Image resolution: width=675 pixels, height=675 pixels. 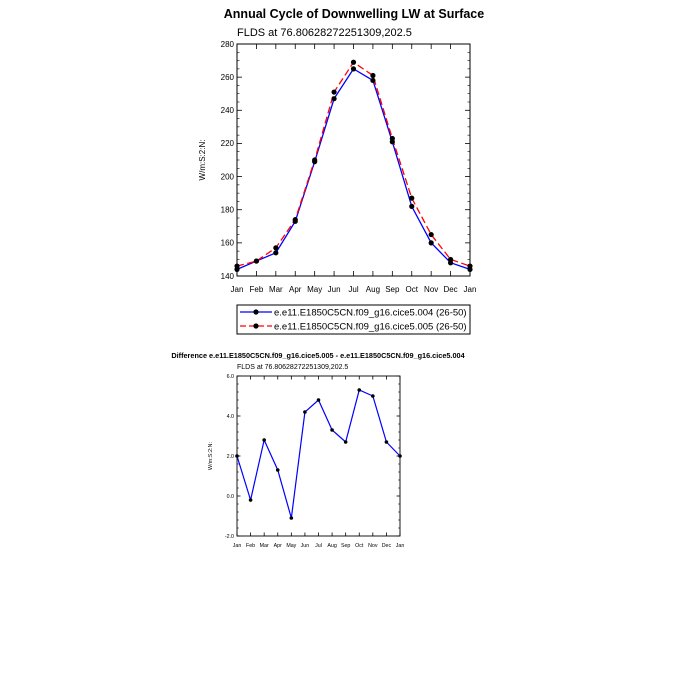 What do you see at coordinates (228, 210) in the screenshot?
I see `y-tick-label: 180` at bounding box center [228, 210].